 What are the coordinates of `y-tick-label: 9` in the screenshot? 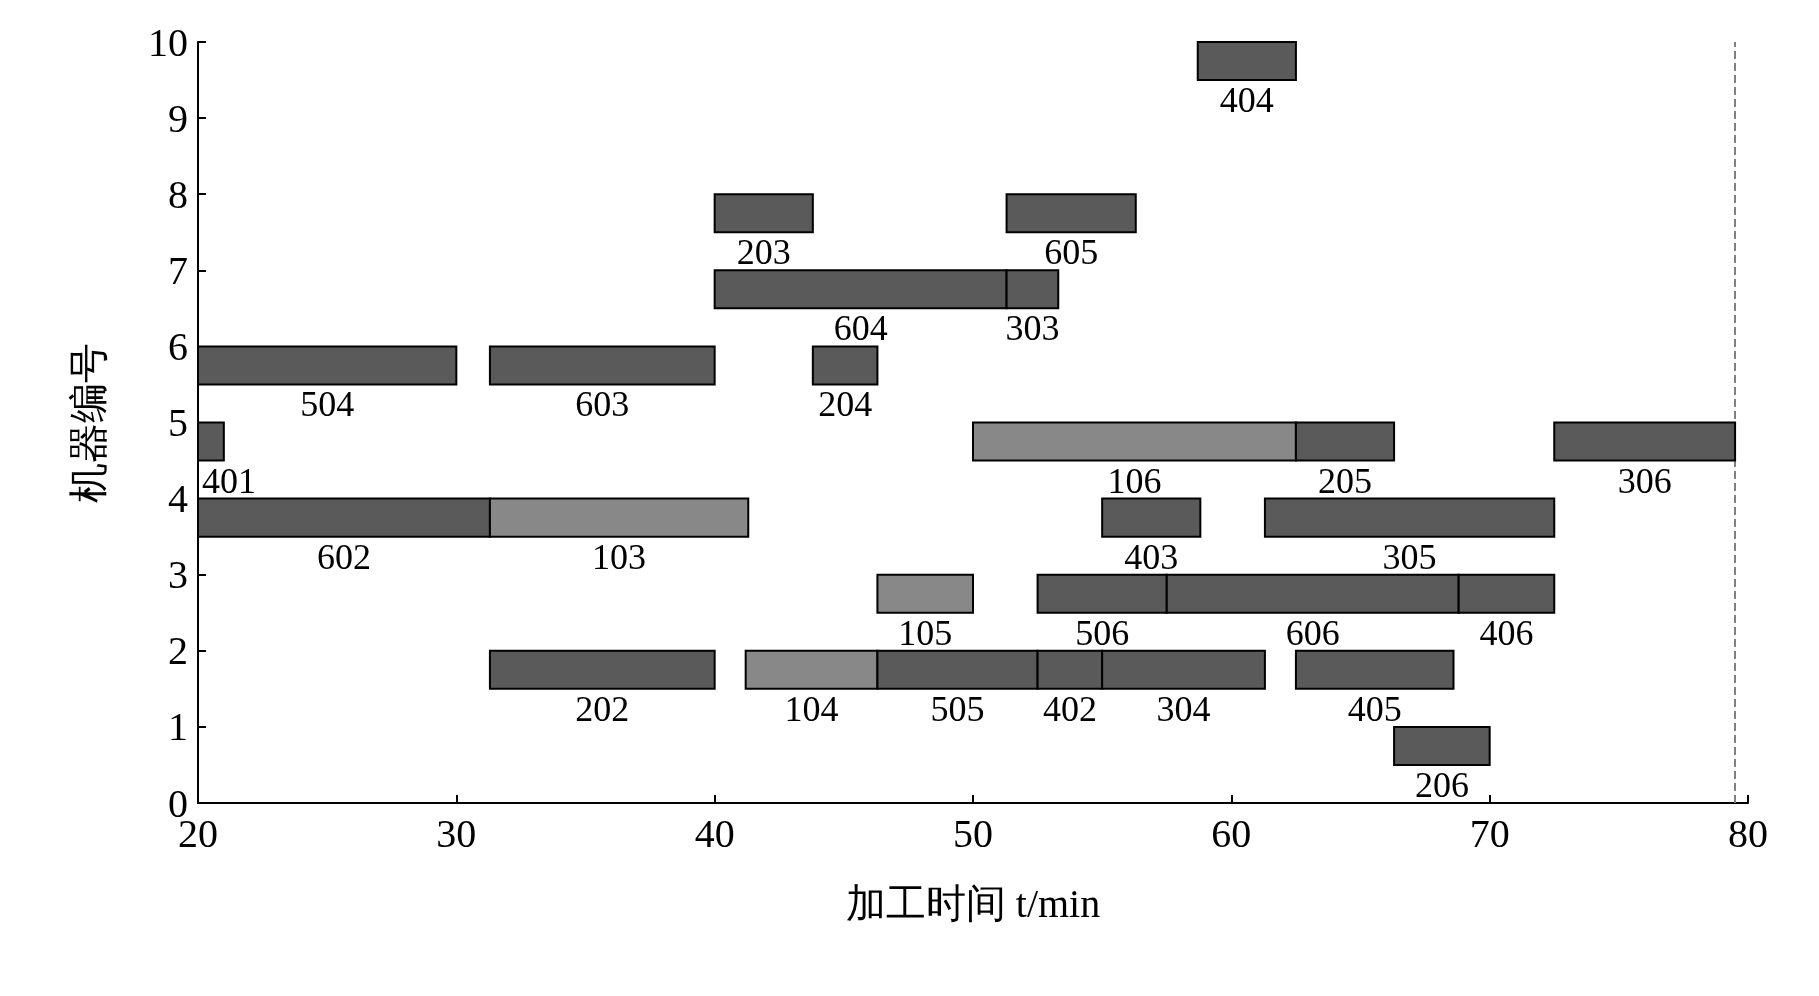 It's located at (178, 118).